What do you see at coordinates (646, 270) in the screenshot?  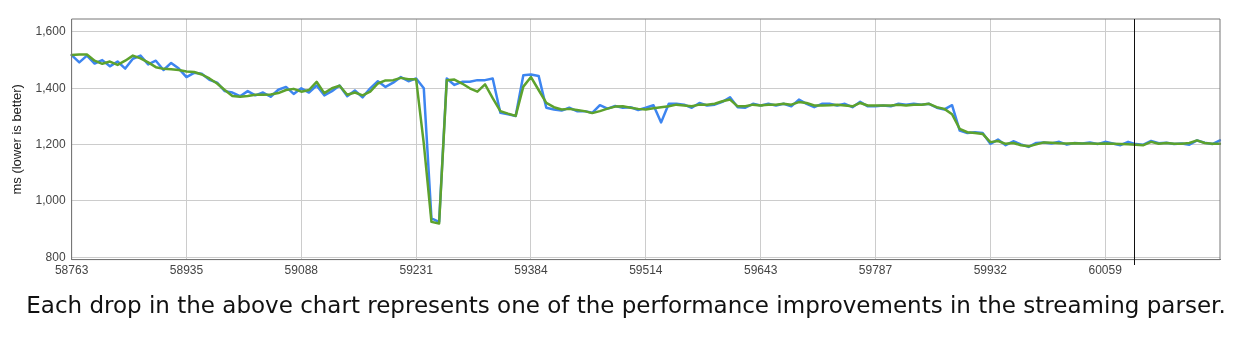 I see `x-tick-label: 59514` at bounding box center [646, 270].